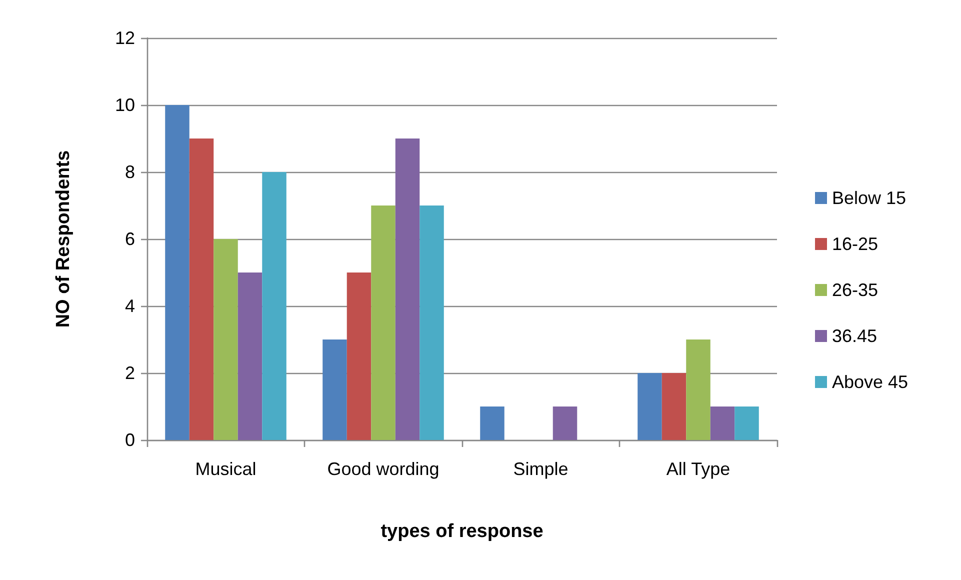  Describe the element at coordinates (129, 440) in the screenshot. I see `y-tick-label: 0` at that location.